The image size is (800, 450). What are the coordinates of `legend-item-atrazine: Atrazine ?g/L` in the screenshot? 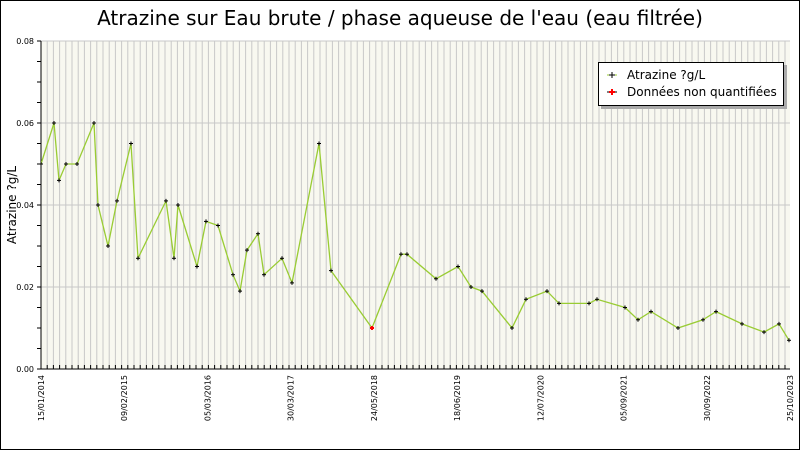 It's located at (656, 75).